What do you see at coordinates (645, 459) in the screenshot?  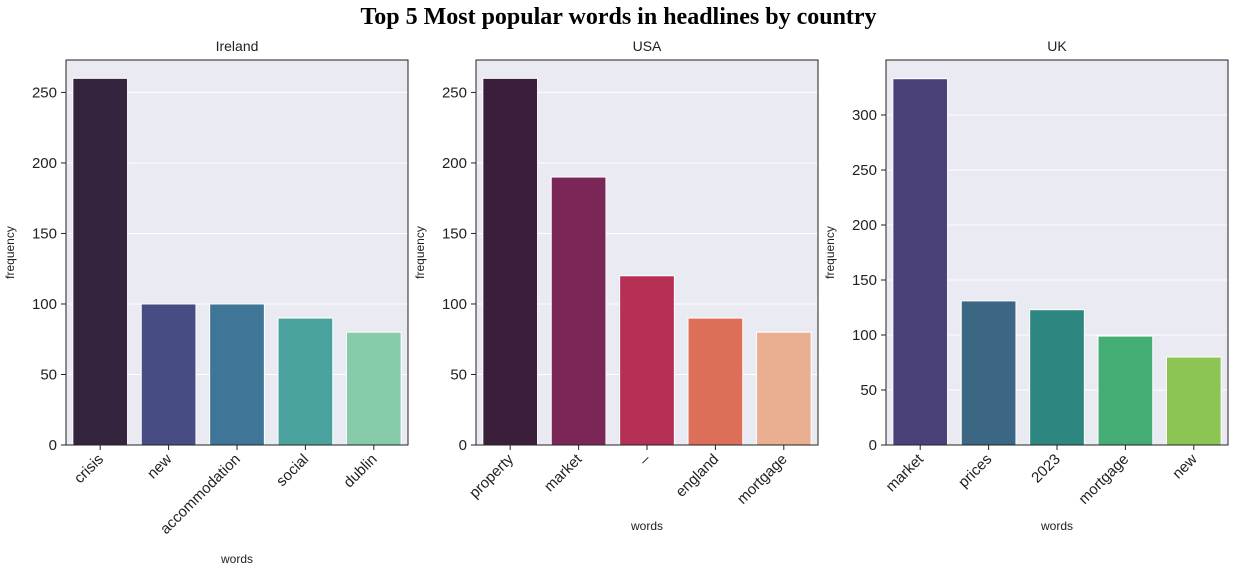 I see `x-tick-label: –` at bounding box center [645, 459].